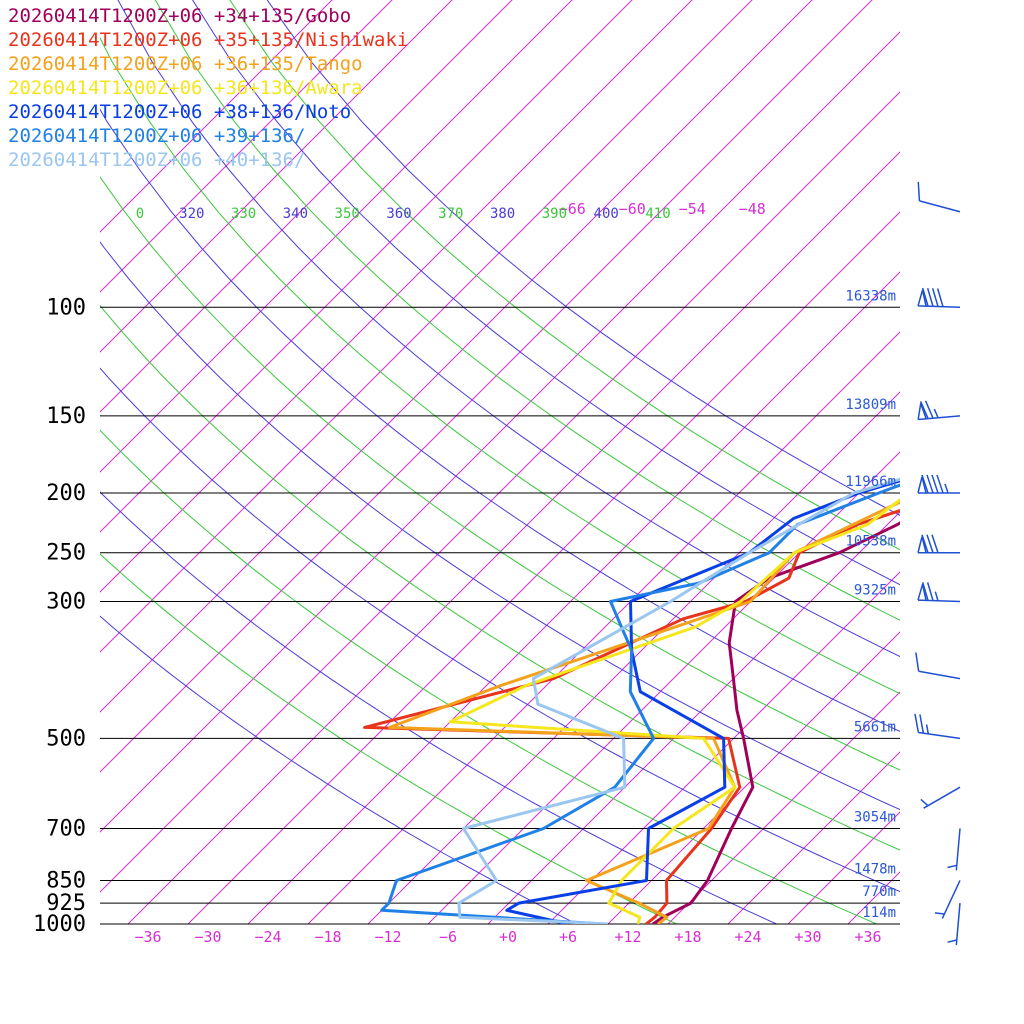 The height and width of the screenshot is (1024, 1024). Describe the element at coordinates (870, 296) in the screenshot. I see `height-label: 16338m` at that location.